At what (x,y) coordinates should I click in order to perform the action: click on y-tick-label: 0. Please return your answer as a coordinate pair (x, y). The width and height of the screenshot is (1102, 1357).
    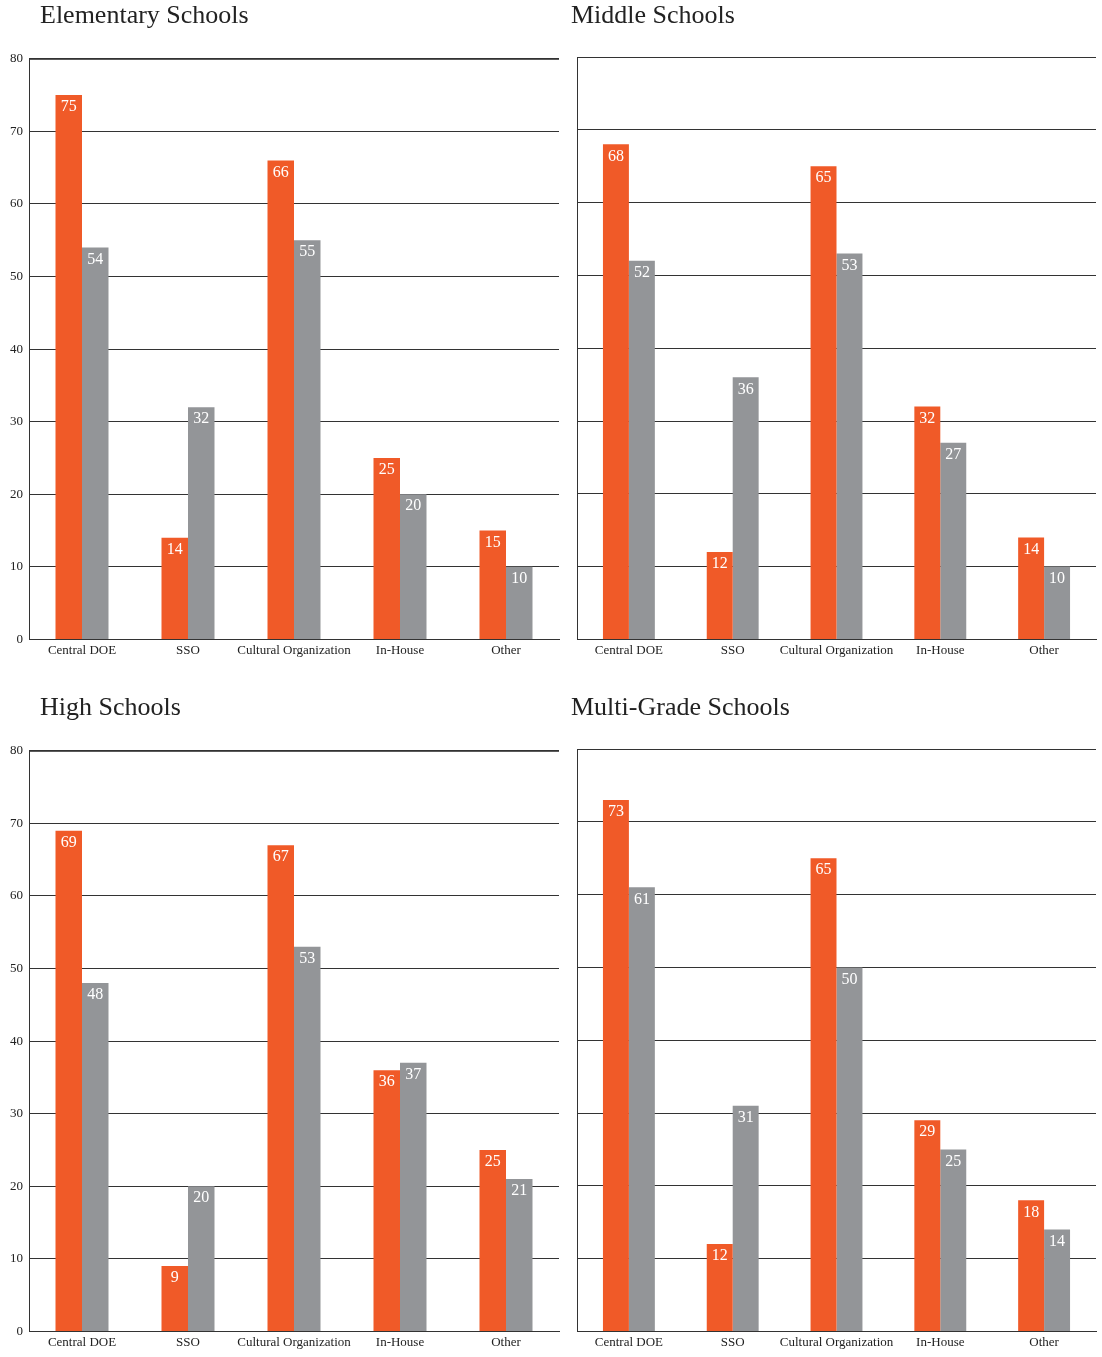
    Looking at the image, I should click on (19, 1330).